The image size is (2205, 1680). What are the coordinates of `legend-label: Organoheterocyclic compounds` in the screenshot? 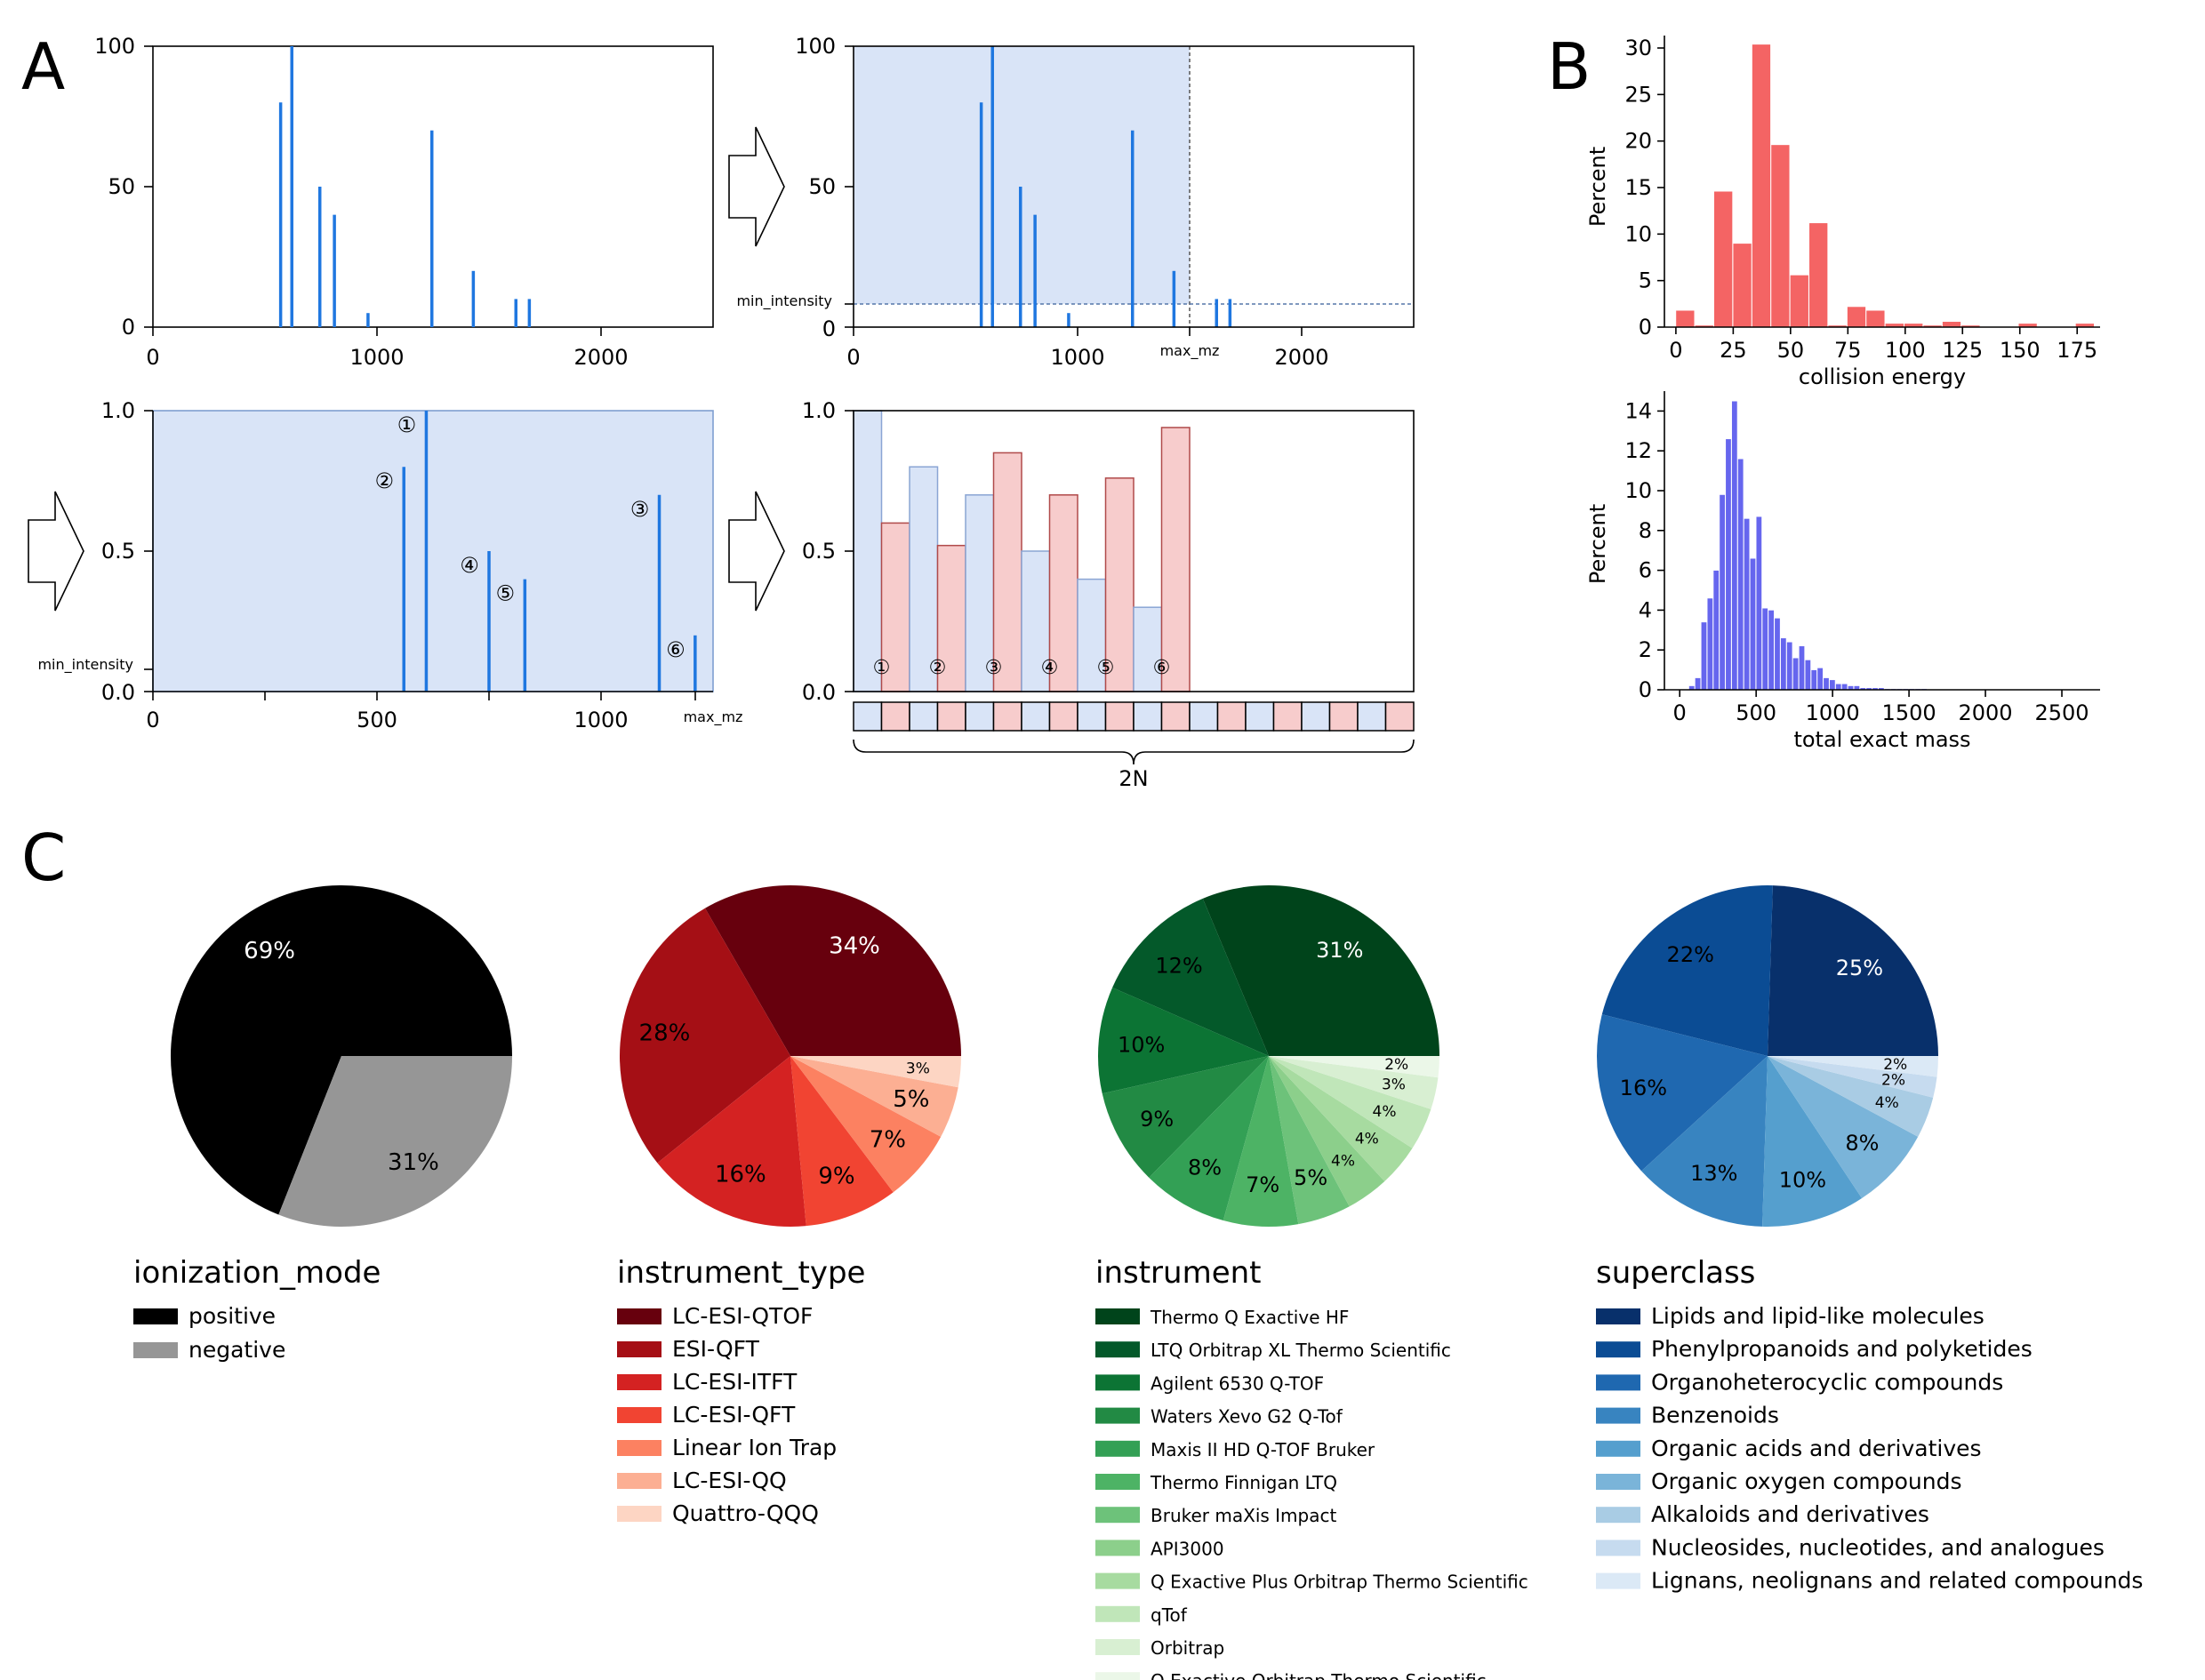 It's located at (1827, 1382).